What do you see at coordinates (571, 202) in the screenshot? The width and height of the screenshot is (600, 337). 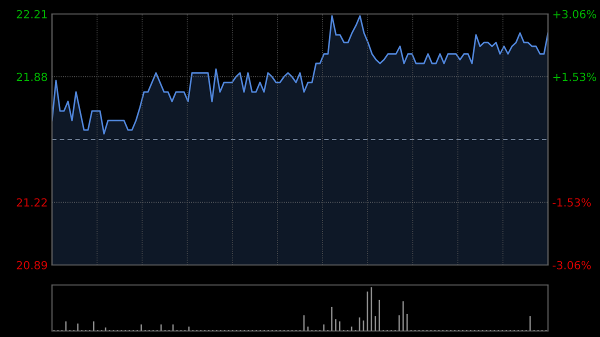 I see `y2-tick-label: -1.53%` at bounding box center [571, 202].